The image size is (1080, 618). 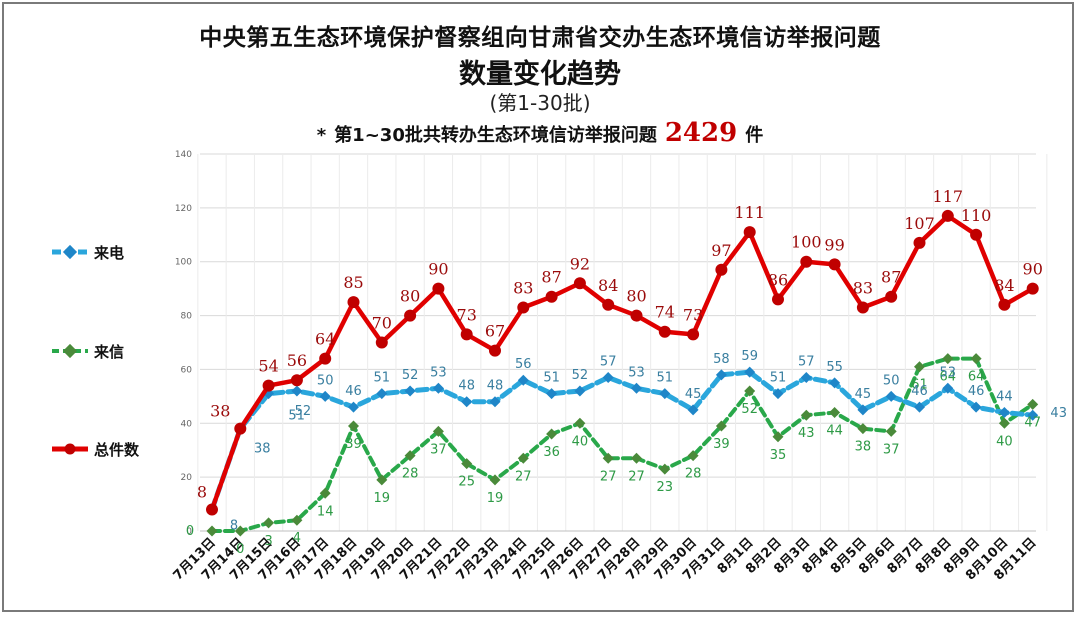 I want to click on data-label-total: 73, so click(x=693, y=314).